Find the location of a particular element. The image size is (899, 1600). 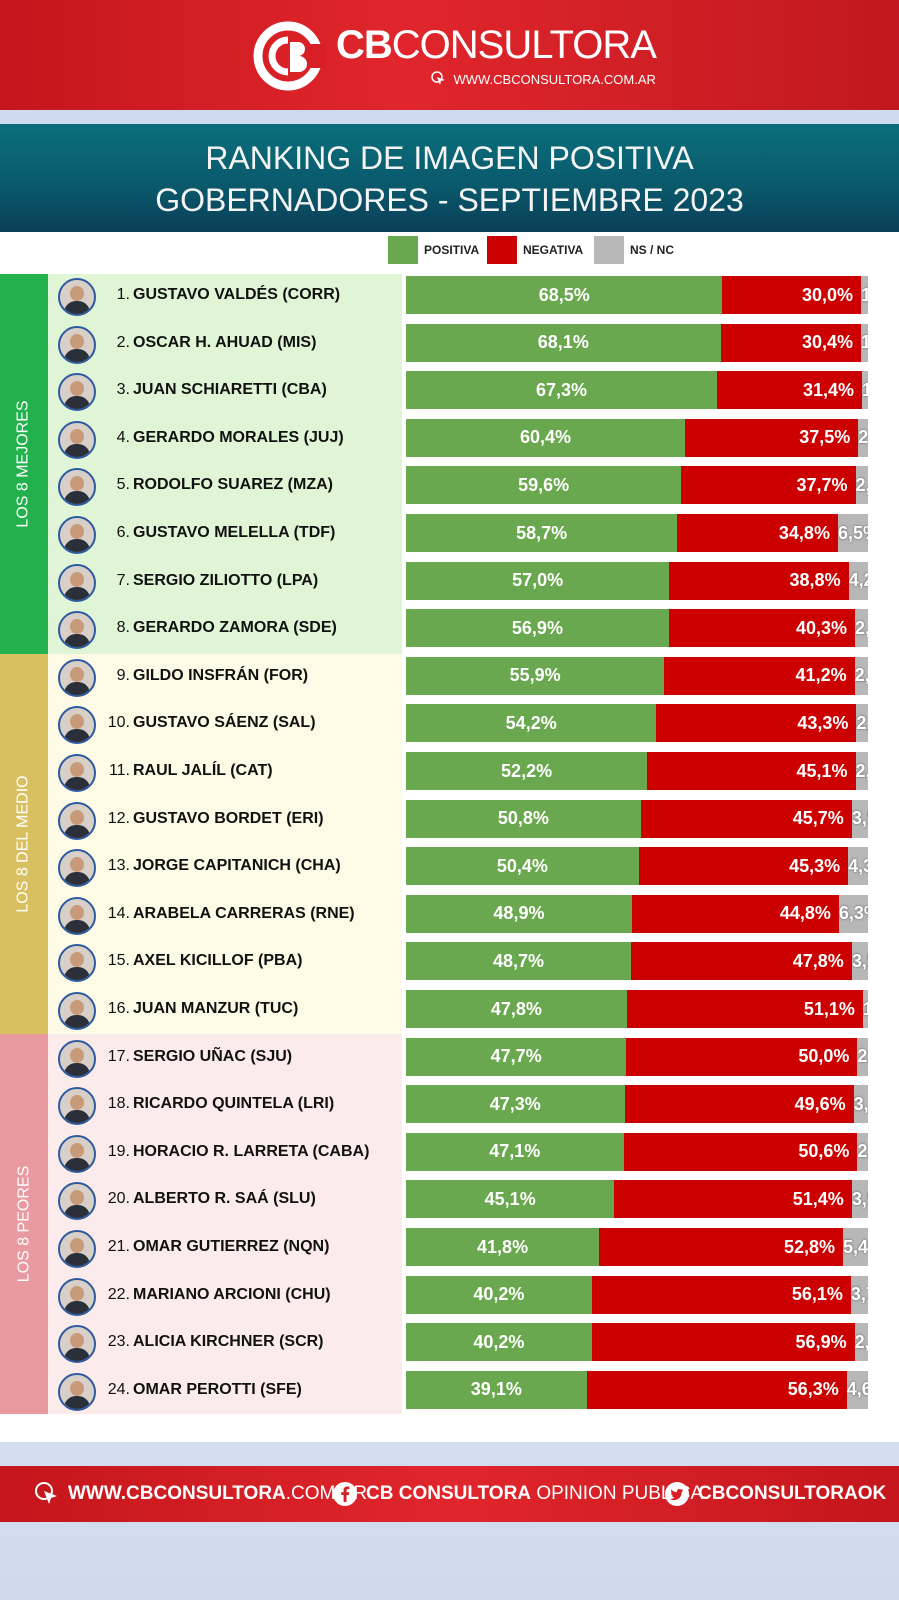

data-label: 56,9% is located at coordinates (821, 1341).